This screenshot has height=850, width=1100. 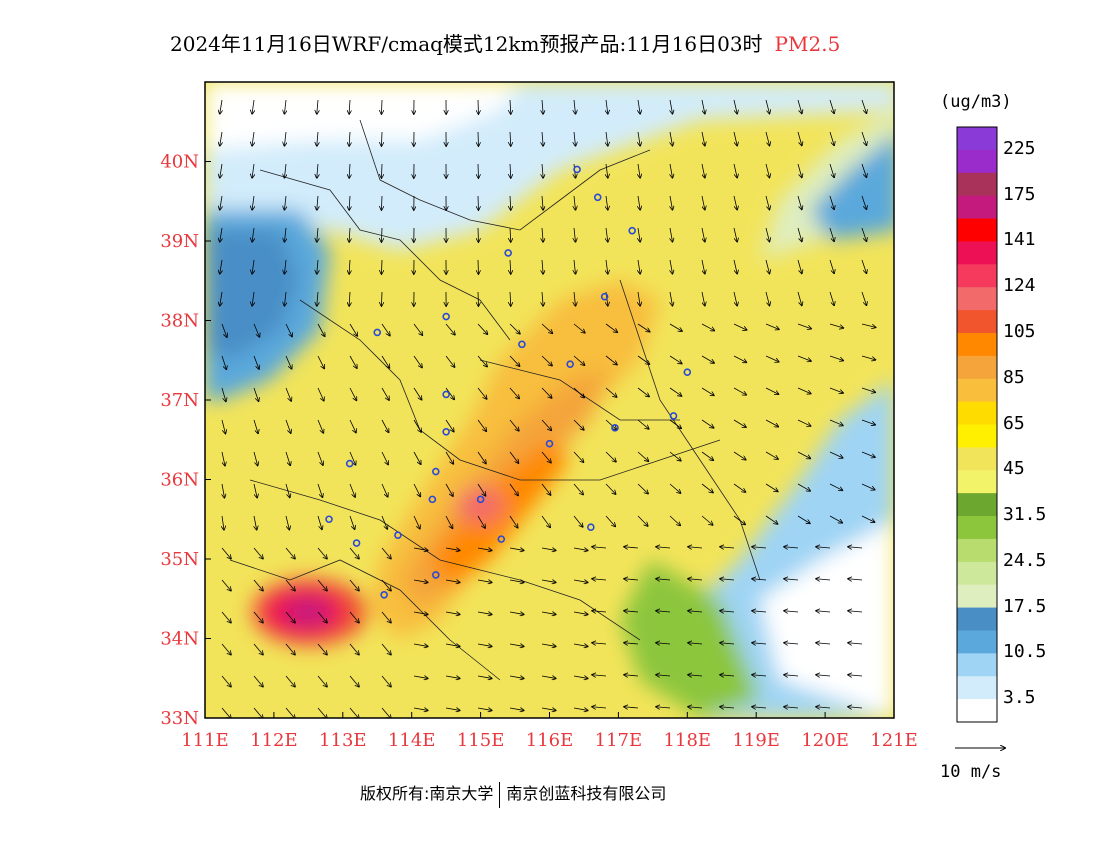 What do you see at coordinates (1014, 423) in the screenshot?
I see `colorbar-label: 65` at bounding box center [1014, 423].